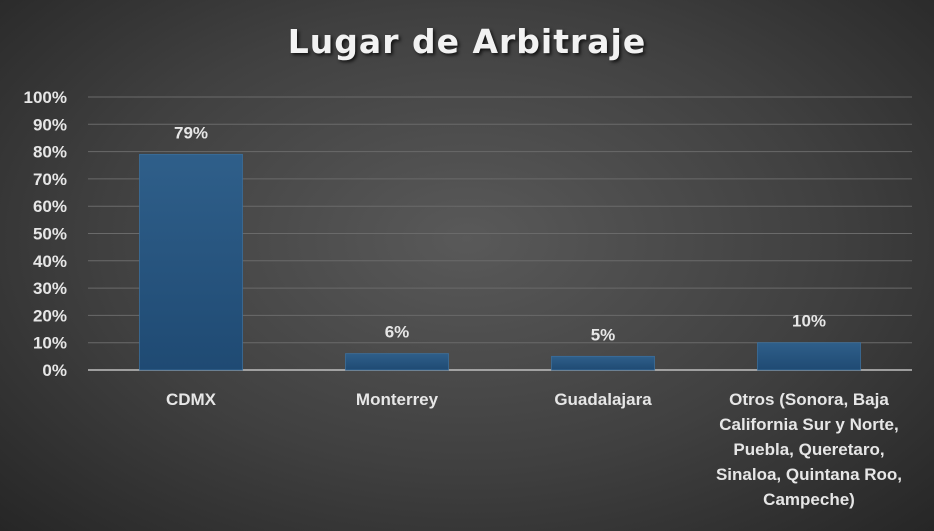 The width and height of the screenshot is (934, 531). What do you see at coordinates (808, 424) in the screenshot?
I see `x-category-label: California Sur y Norte,` at bounding box center [808, 424].